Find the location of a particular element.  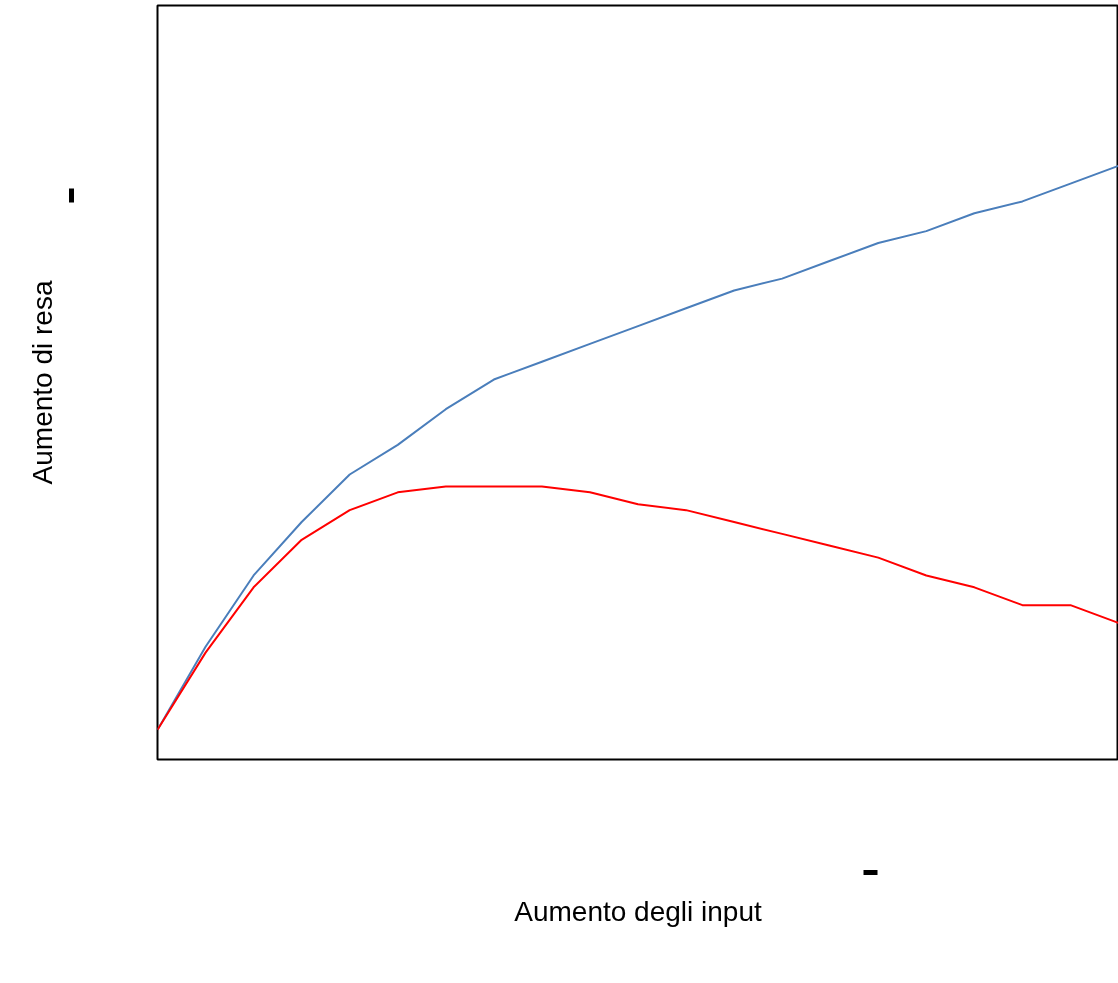

y-axis-title: Aumento di resa is located at coordinates (42, 382).